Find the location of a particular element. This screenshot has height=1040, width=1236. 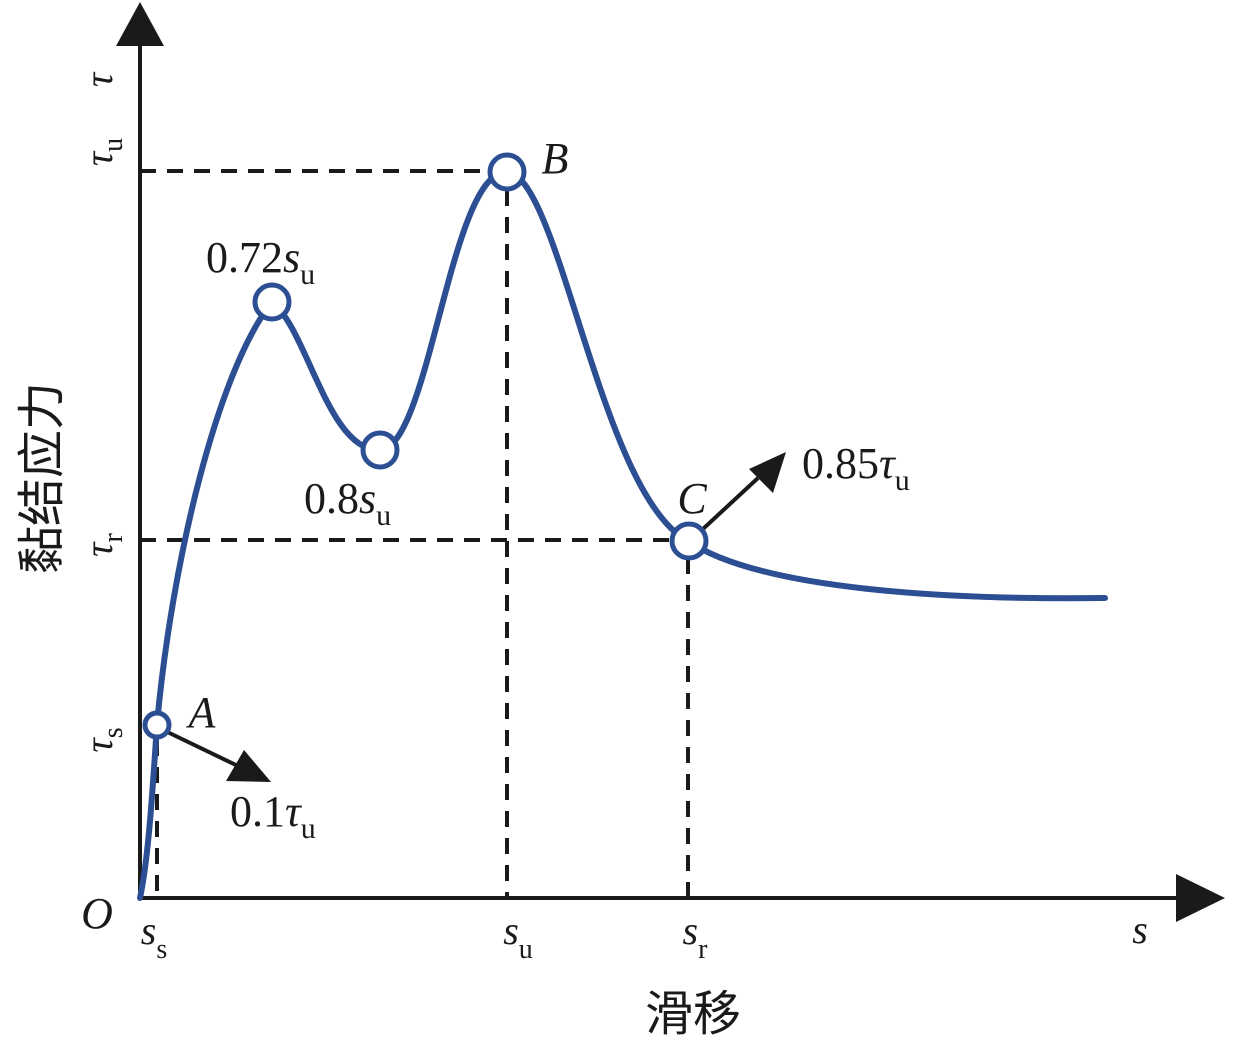

point-a-label: A is located at coordinates (201, 712).